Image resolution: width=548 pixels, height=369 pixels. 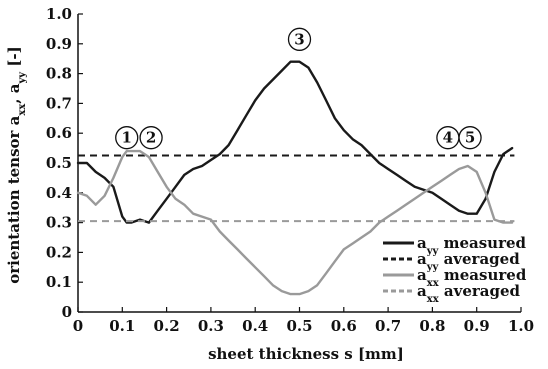 What do you see at coordinates (59, 223) in the screenshot?
I see `y-tick-label: 0.3` at bounding box center [59, 223].